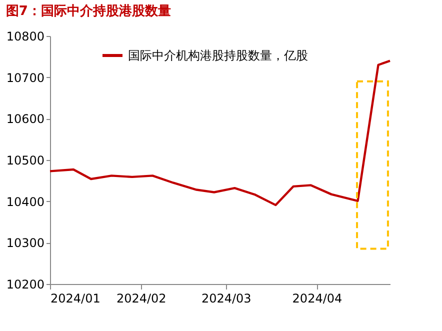 This screenshot has width=442, height=331. What do you see at coordinates (75, 299) in the screenshot?
I see `x-tick-label: 2024/01` at bounding box center [75, 299].